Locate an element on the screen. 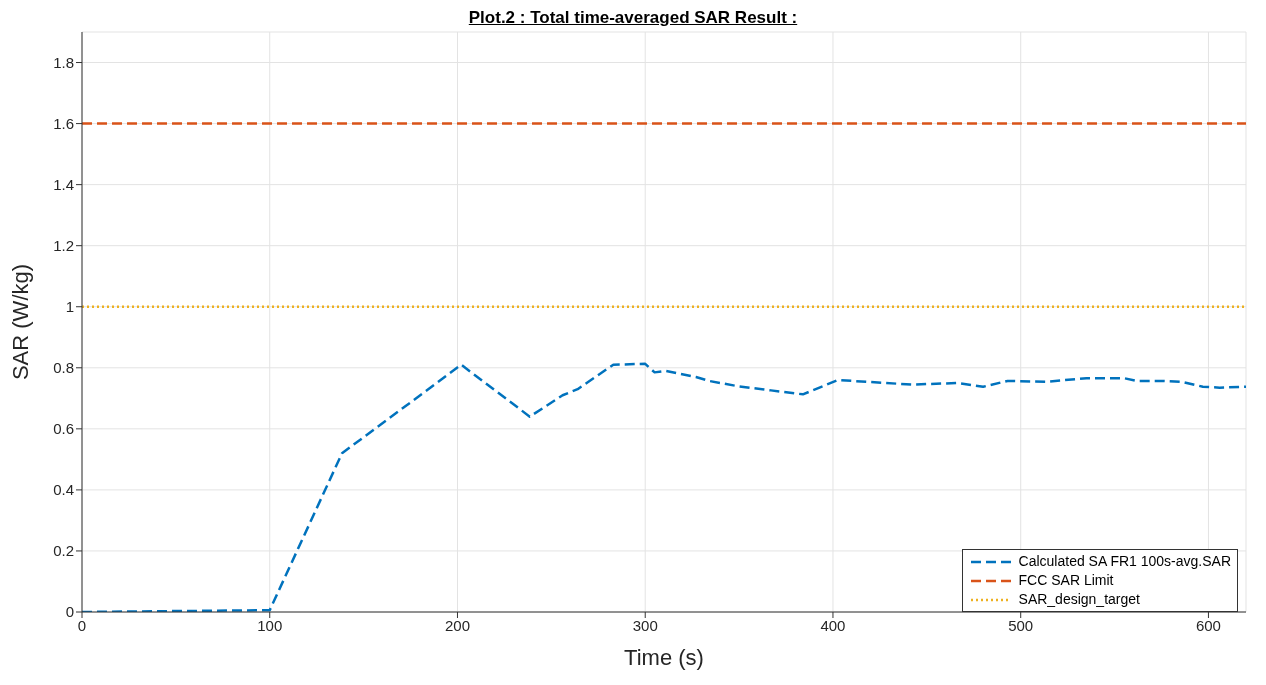 This screenshot has height=685, width=1266. y-tick-label: 1.4 is located at coordinates (63, 184).